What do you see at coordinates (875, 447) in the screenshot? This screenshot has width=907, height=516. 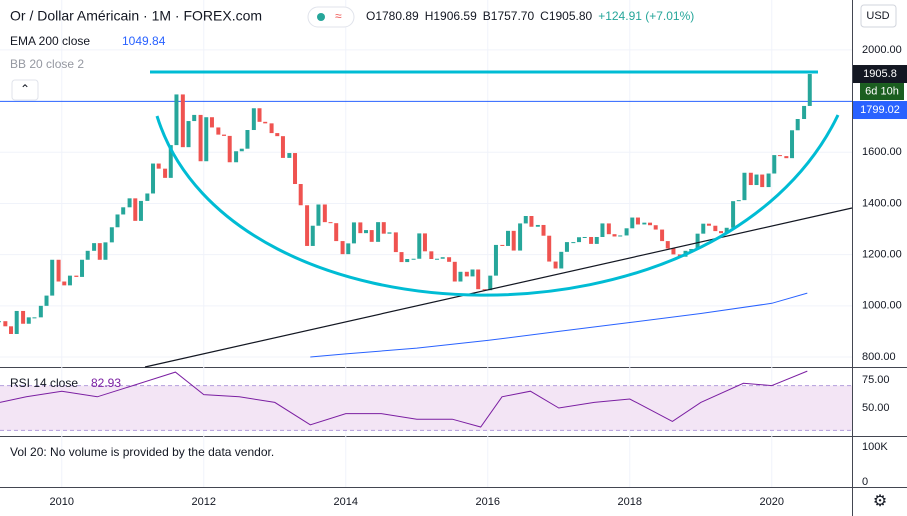 I see `volume-tick: 100K` at bounding box center [875, 447].